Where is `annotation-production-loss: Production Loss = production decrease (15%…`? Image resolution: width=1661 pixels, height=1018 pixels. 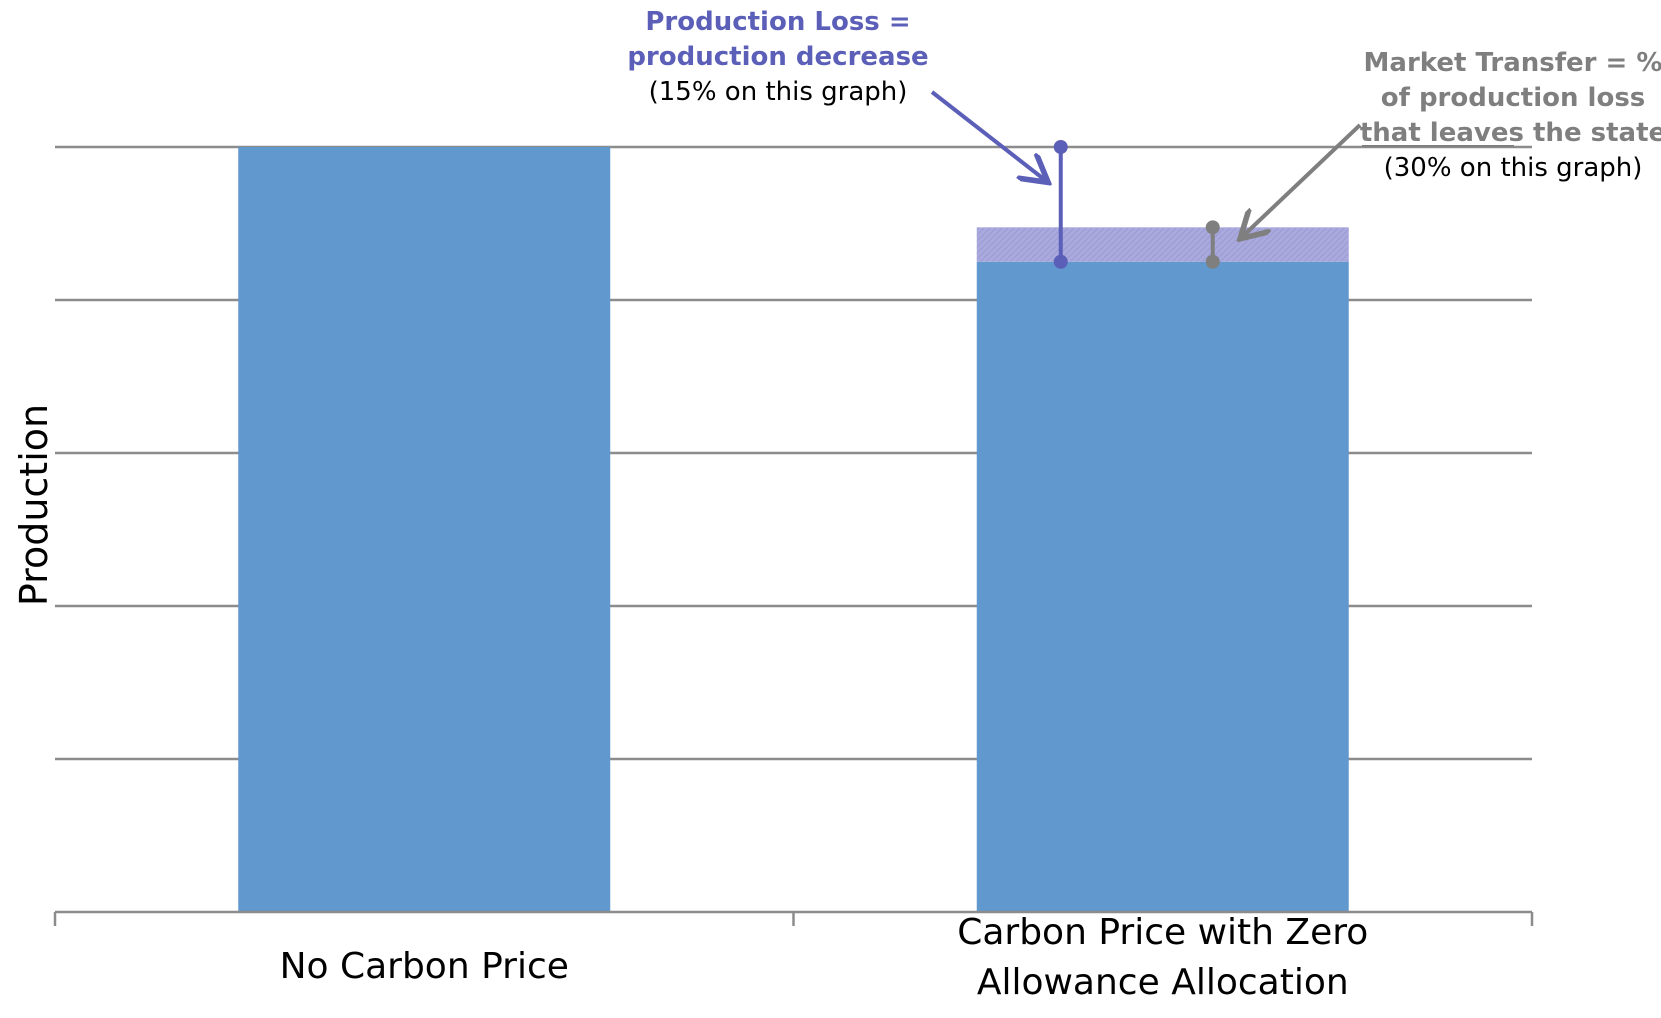 annotation-production-loss: Production Loss = production decrease (15%… is located at coordinates (847, 138).